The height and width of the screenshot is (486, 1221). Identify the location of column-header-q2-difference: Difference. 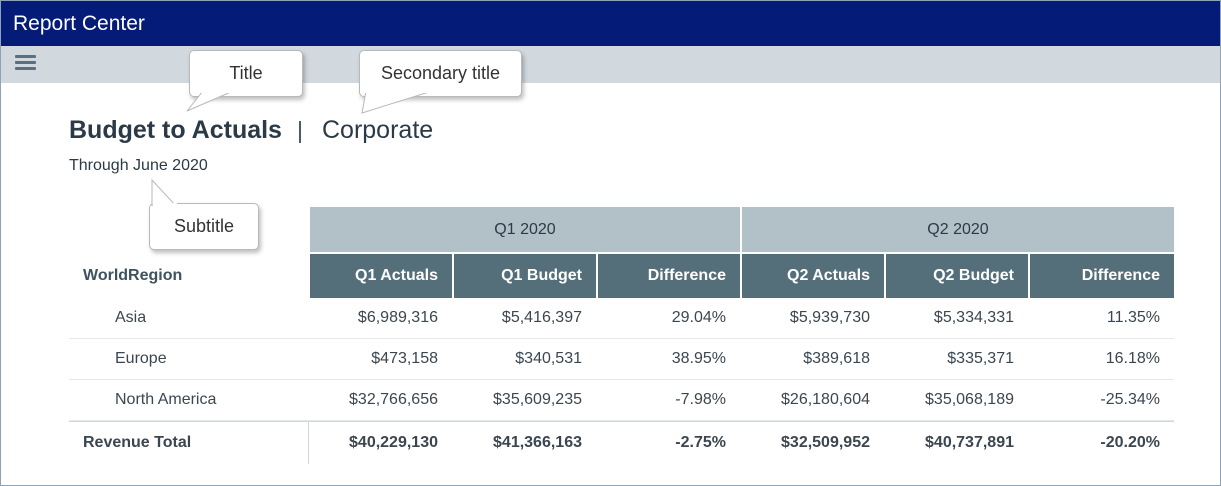
(1102, 276).